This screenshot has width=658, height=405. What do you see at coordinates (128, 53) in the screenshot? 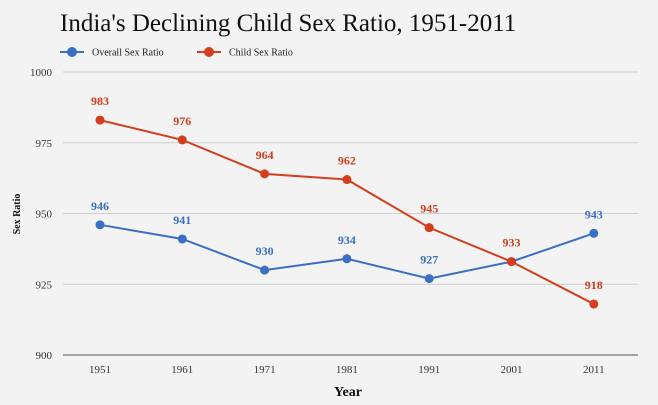
I see `legend-label-overall: Overall Sex Ratio` at bounding box center [128, 53].